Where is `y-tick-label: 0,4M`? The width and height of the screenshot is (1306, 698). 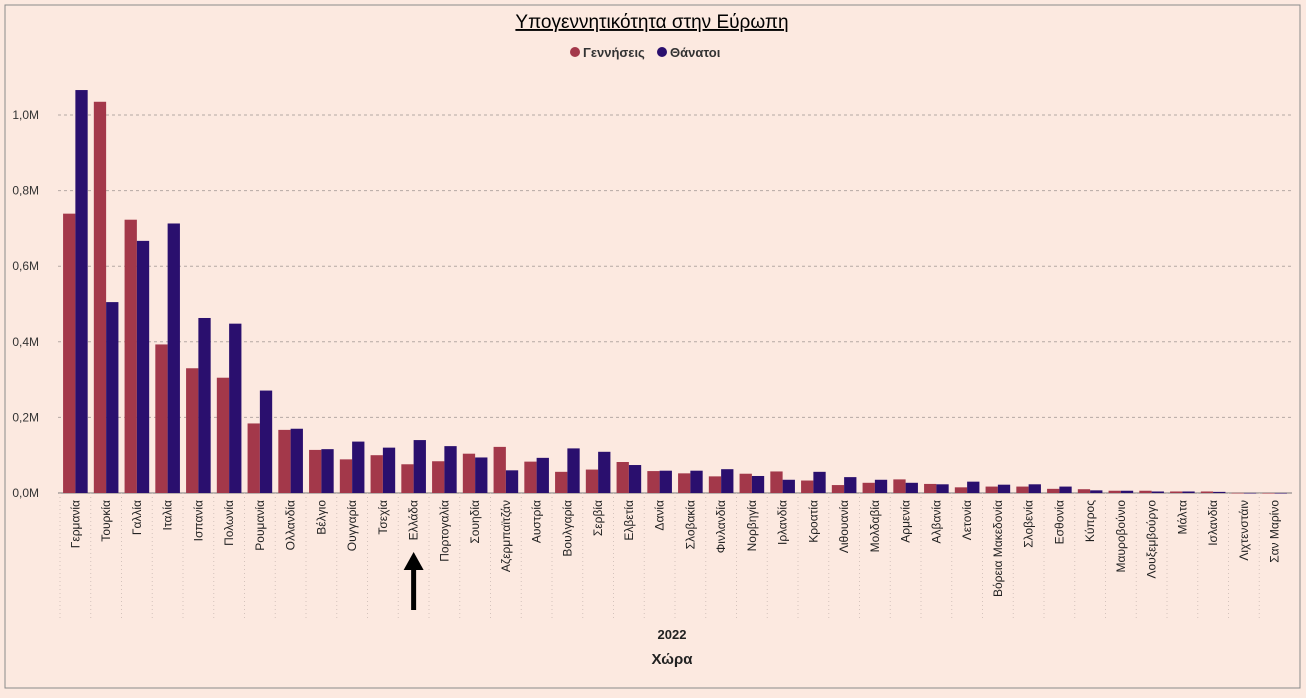 y-tick-label: 0,4M is located at coordinates (25, 342).